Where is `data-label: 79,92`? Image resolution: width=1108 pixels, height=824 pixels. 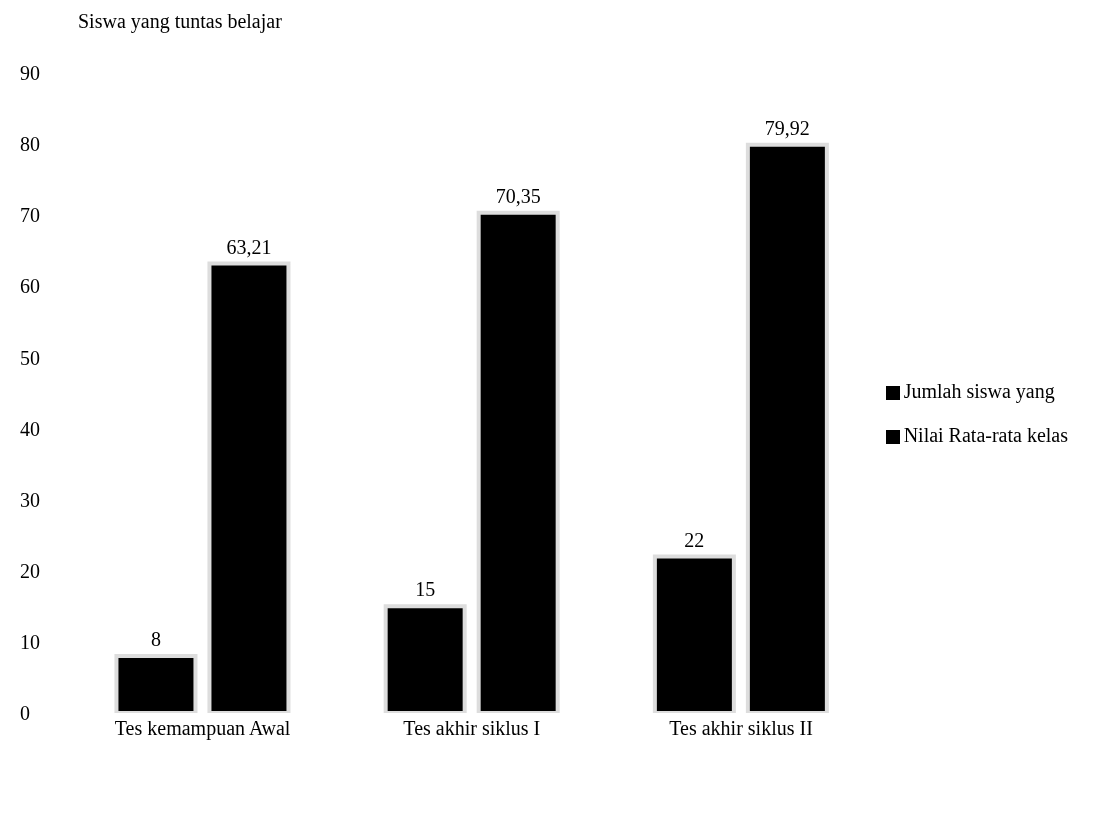 data-label: 79,92 is located at coordinates (787, 127).